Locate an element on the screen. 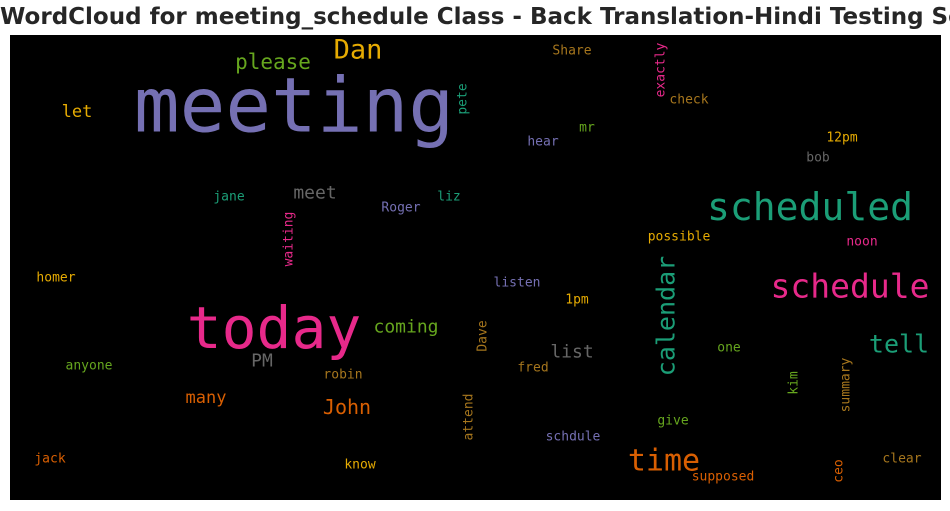 This screenshot has height=511, width=950. word-noon: noon is located at coordinates (861, 242).